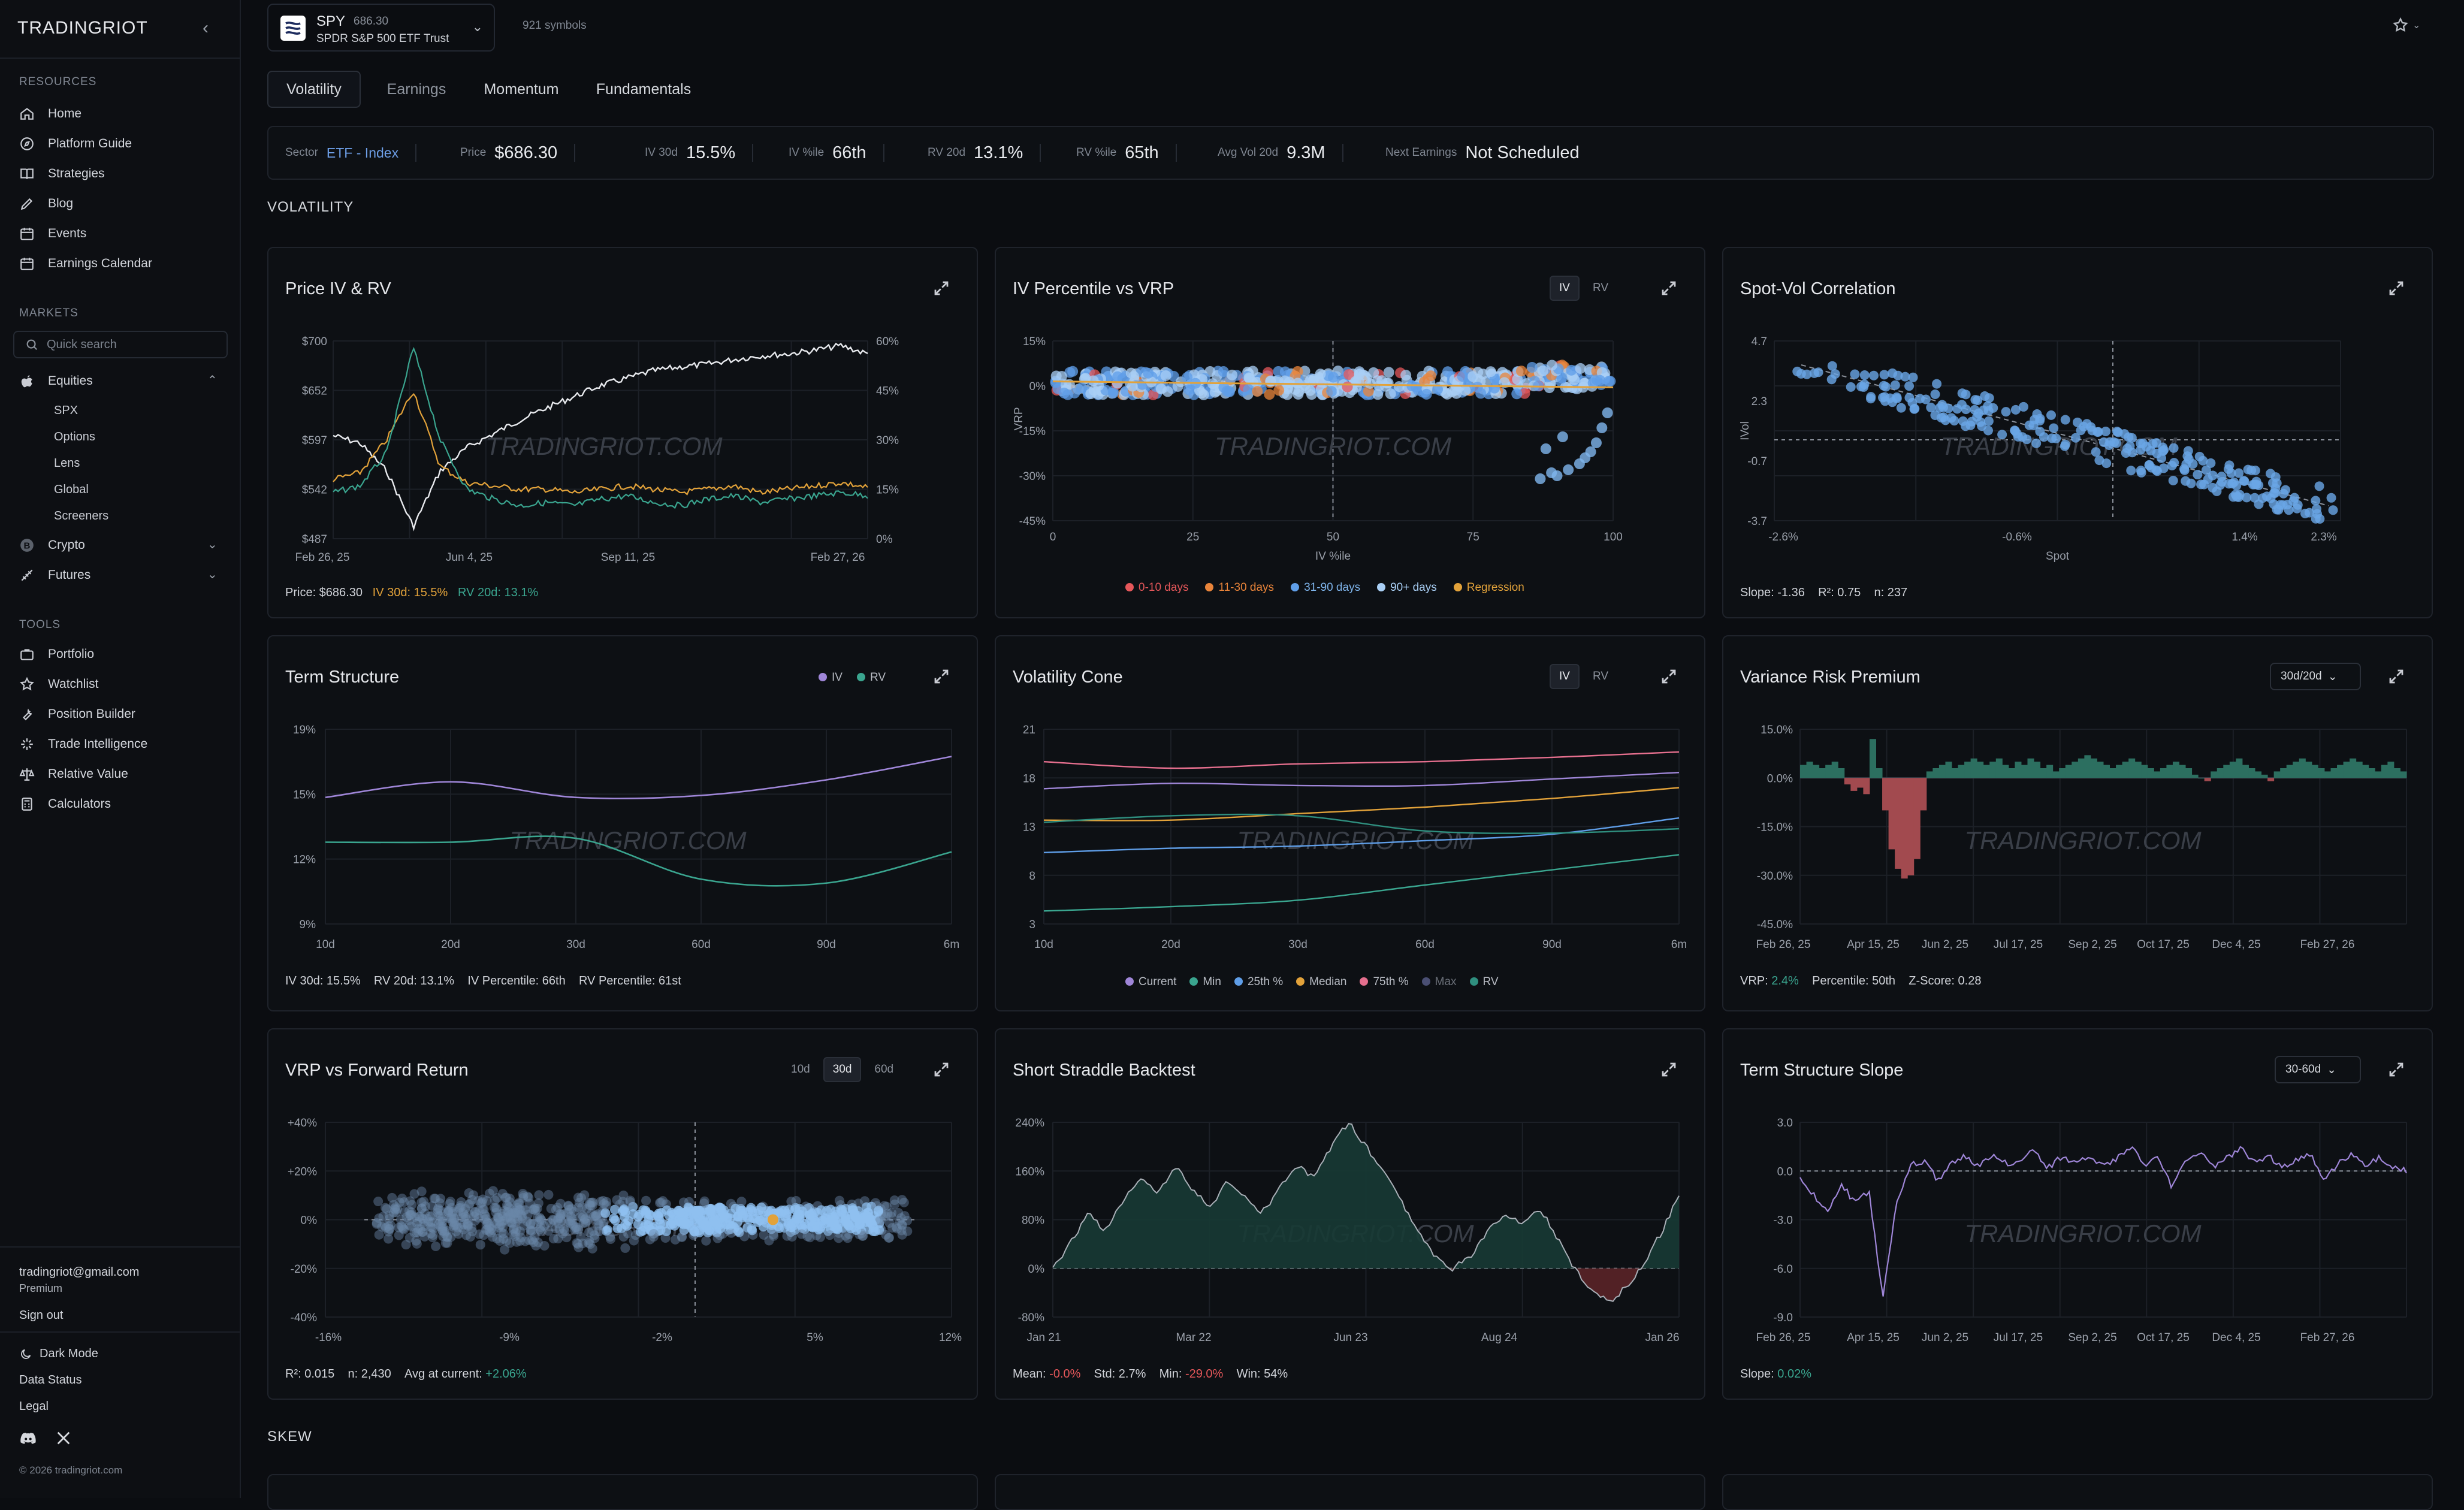  I want to click on tab-volatility: Volatility, so click(314, 90).